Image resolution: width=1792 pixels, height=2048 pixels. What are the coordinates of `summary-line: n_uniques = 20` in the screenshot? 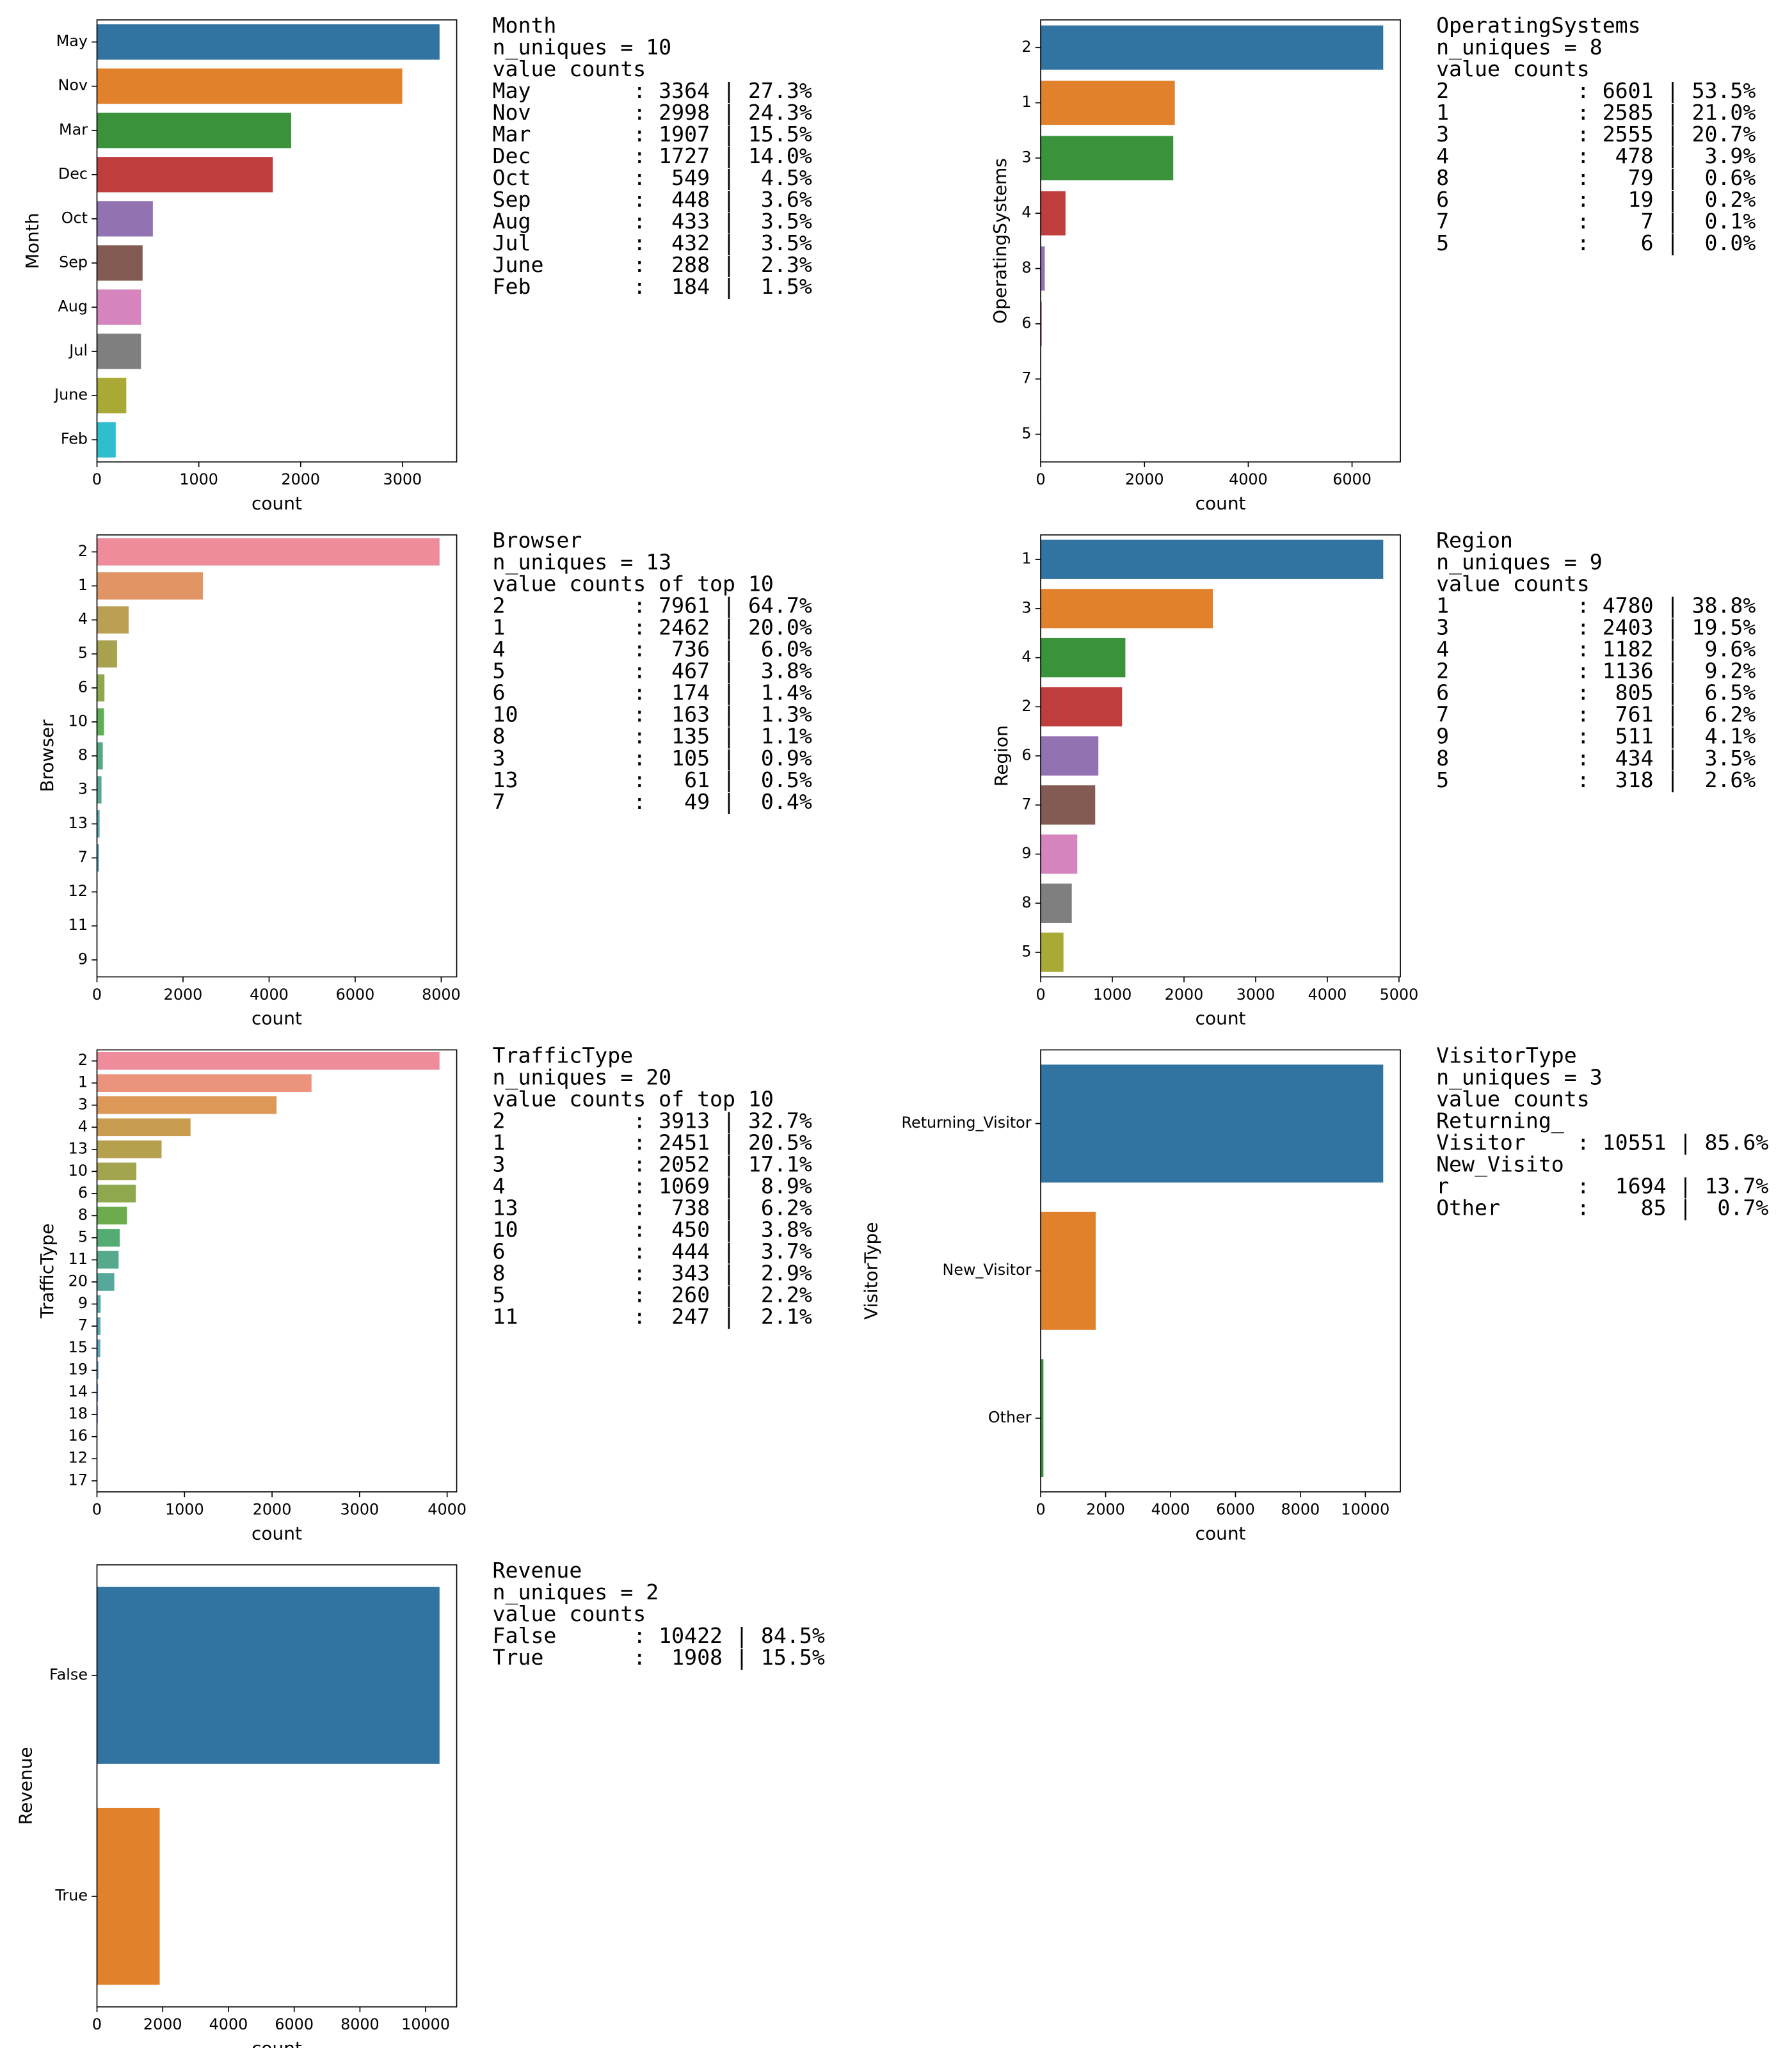 It's located at (582, 1077).